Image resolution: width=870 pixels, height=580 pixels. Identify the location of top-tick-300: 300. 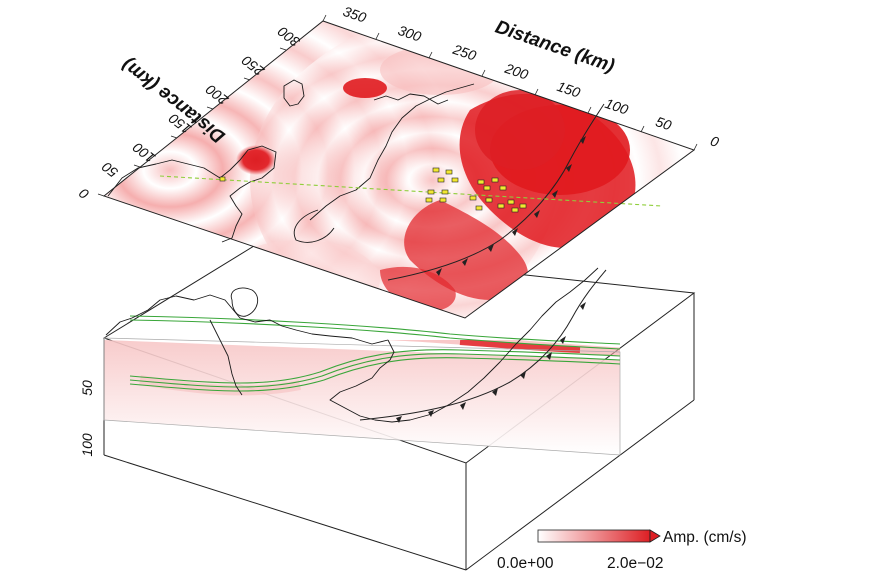
(409, 33).